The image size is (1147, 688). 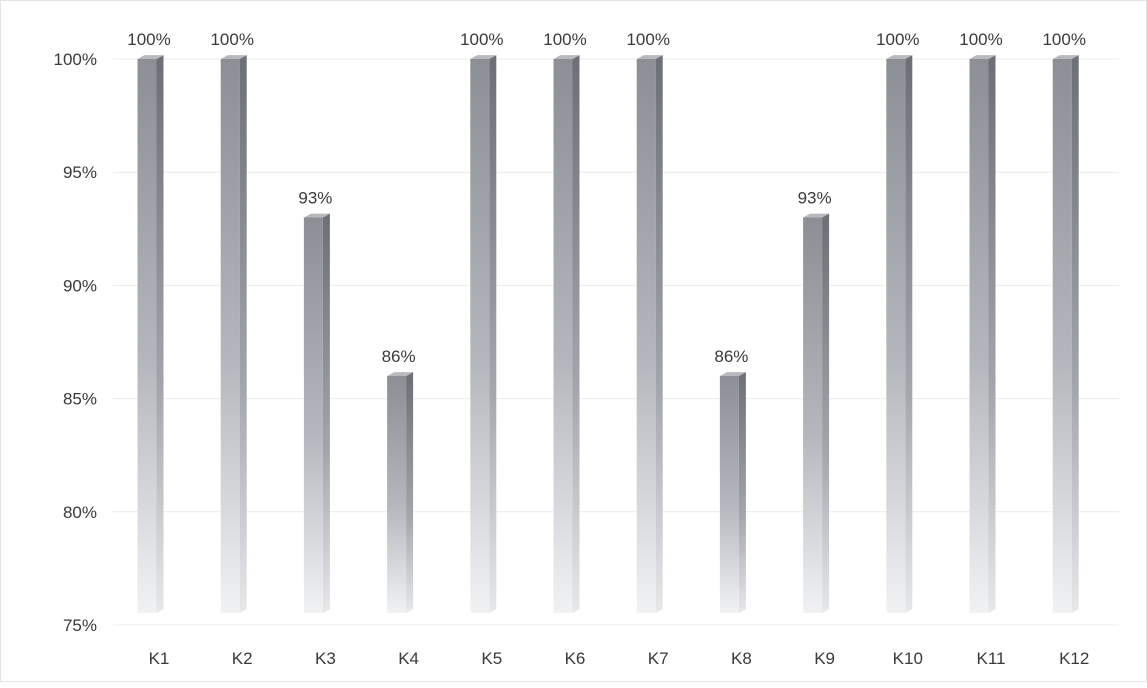 I want to click on bar-k6, so click(x=566, y=334).